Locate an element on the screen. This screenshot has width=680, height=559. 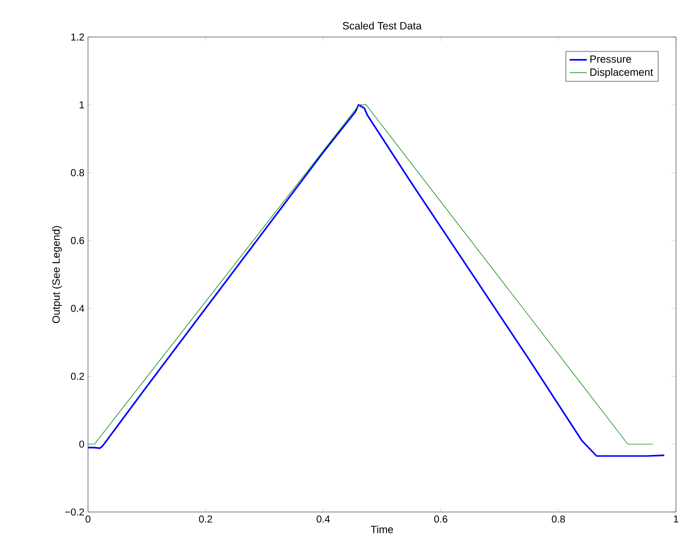
y-tick-label: 1 is located at coordinates (82, 104).